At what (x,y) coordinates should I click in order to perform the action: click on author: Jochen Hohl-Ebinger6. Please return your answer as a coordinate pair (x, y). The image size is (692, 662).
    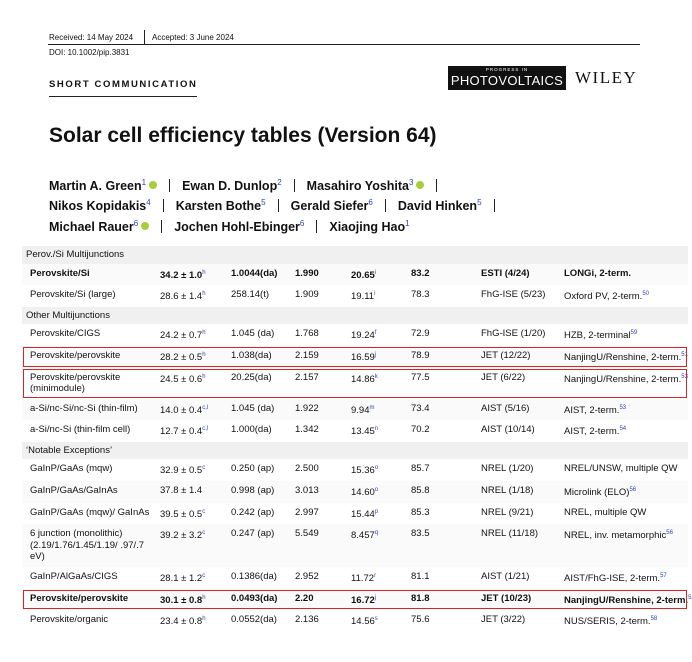
    Looking at the image, I should click on (239, 226).